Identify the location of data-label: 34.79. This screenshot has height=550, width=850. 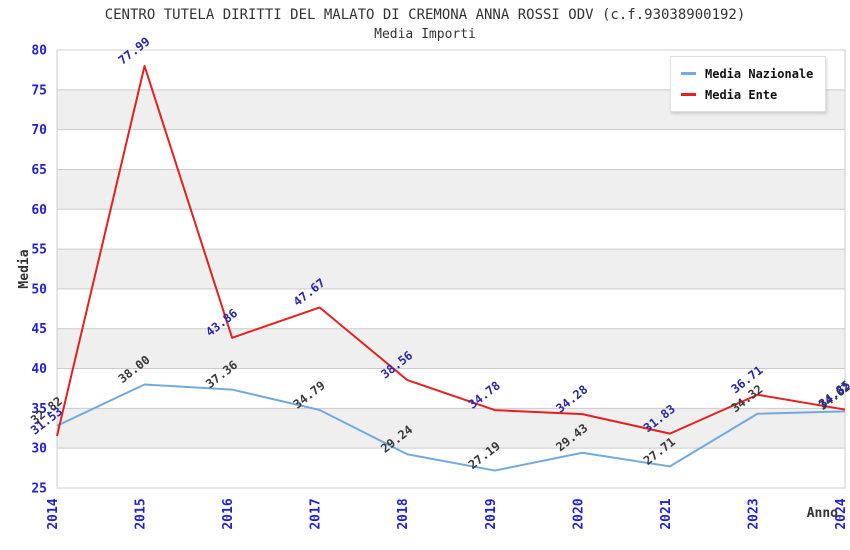
(309, 394).